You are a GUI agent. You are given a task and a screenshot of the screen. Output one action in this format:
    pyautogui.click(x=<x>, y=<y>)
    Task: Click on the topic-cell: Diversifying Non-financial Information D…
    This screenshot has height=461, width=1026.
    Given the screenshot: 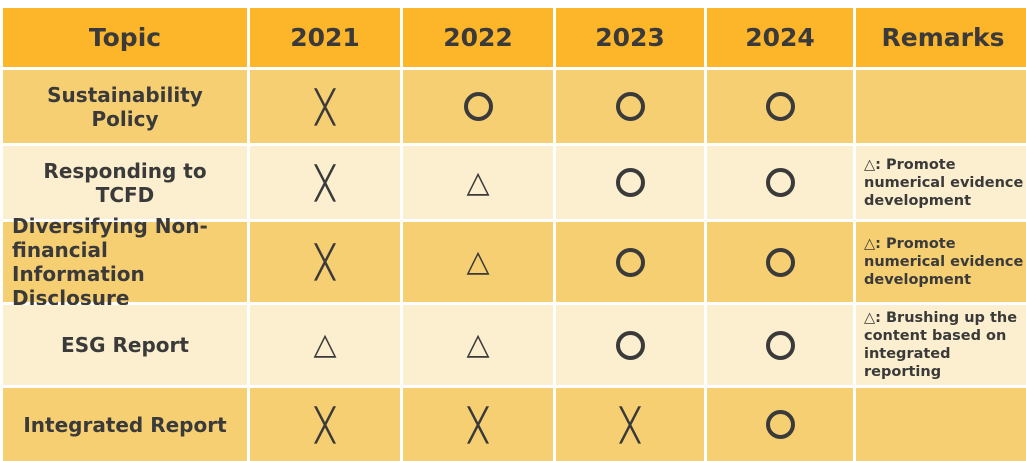 What is the action you would take?
    pyautogui.click(x=125, y=262)
    